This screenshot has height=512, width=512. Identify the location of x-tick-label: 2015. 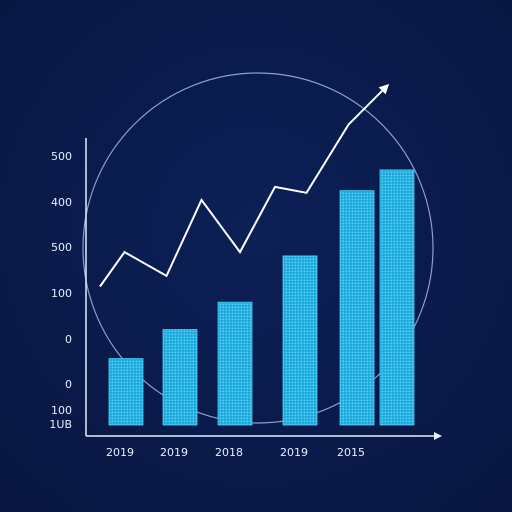
(351, 452).